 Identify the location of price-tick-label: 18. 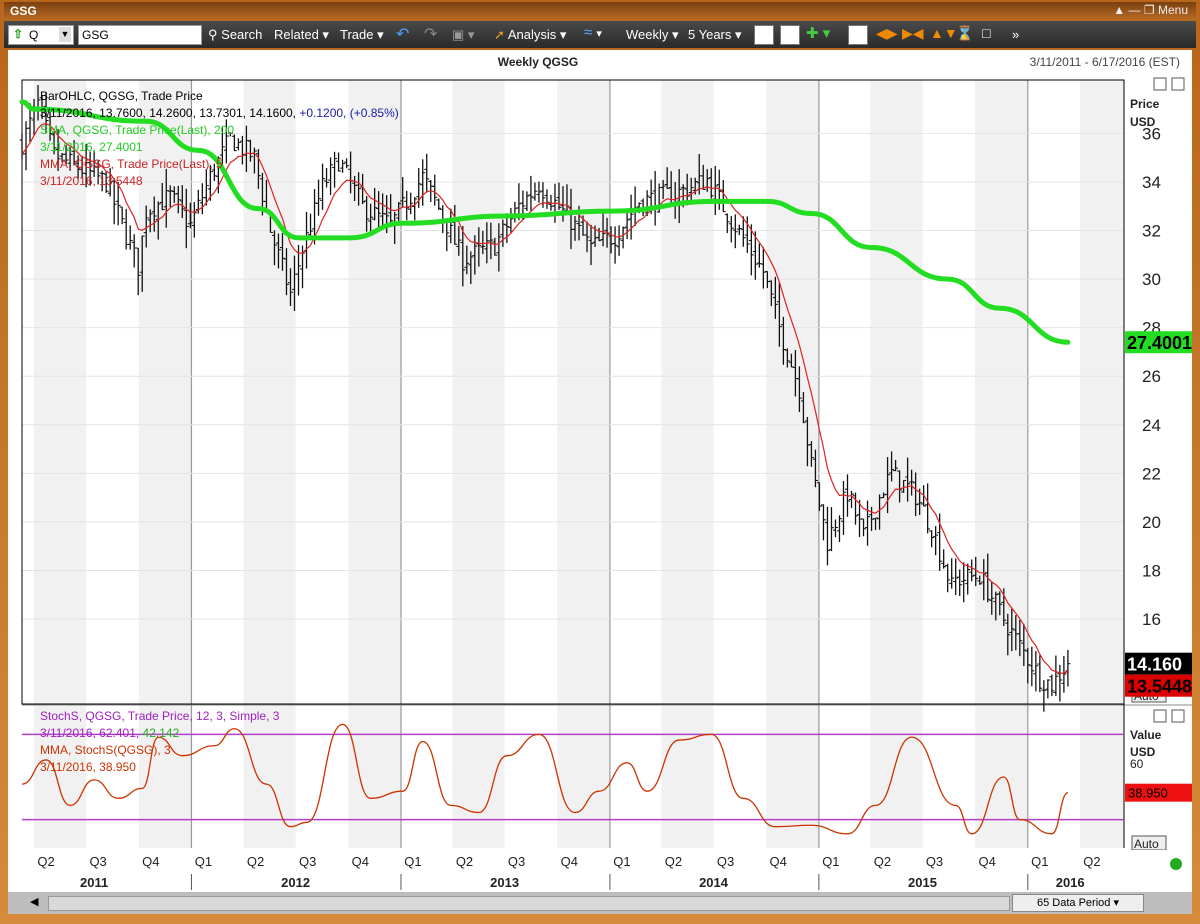
(1151, 570).